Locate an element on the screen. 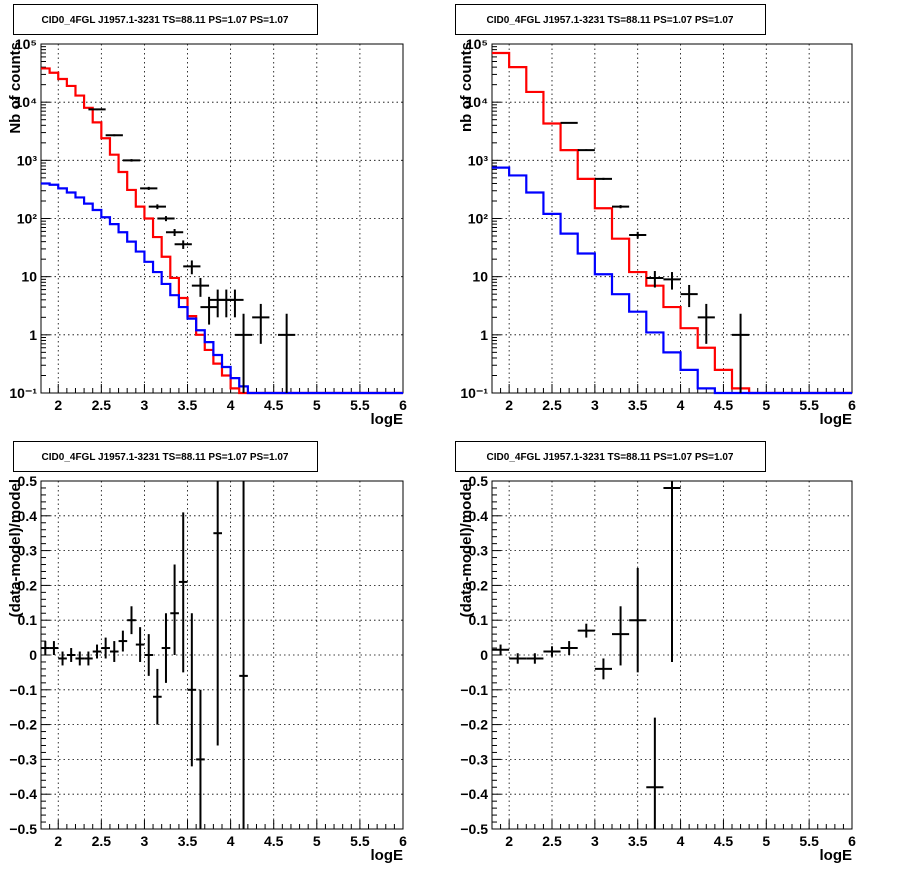 The image size is (898, 875). y-tick-label: 0.5 is located at coordinates (479, 481).